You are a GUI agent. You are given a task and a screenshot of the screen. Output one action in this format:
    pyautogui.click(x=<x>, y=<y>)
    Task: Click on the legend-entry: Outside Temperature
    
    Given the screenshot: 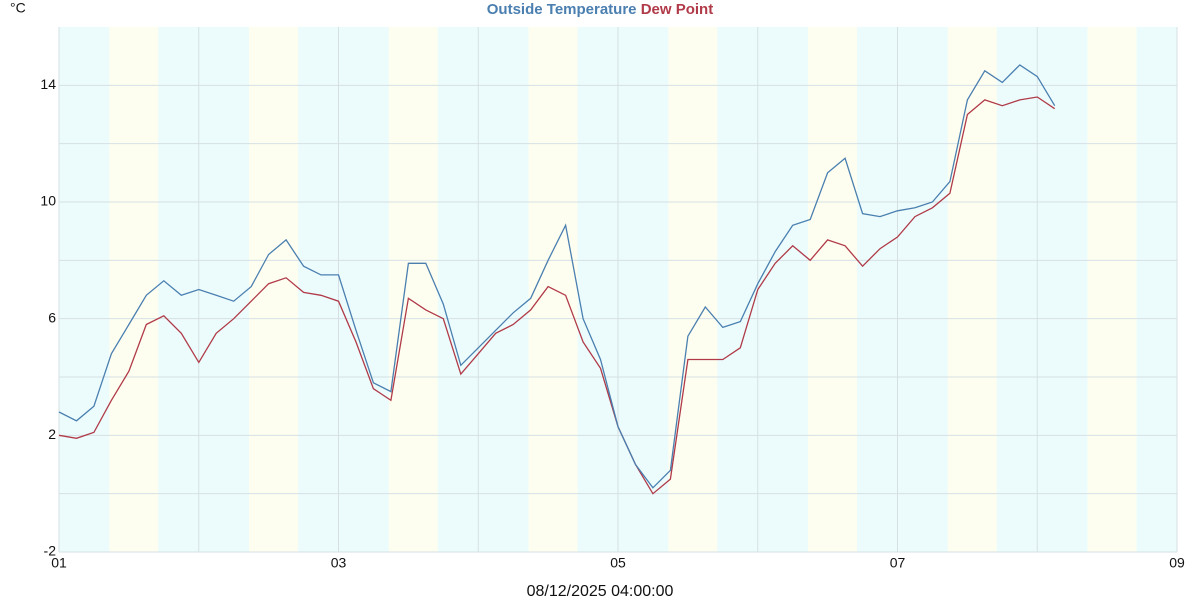 What is the action you would take?
    pyautogui.click(x=562, y=9)
    